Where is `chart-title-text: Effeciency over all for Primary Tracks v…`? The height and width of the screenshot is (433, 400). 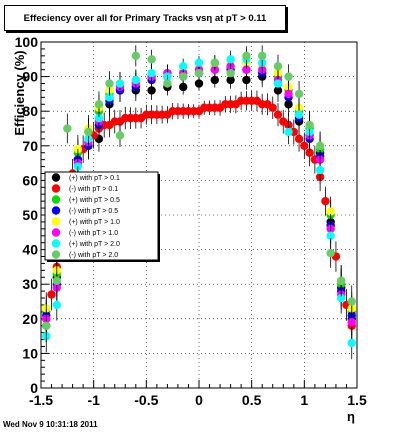
chart-title-text: Effeciency over all for Primary Tracks v… is located at coordinates (145, 18).